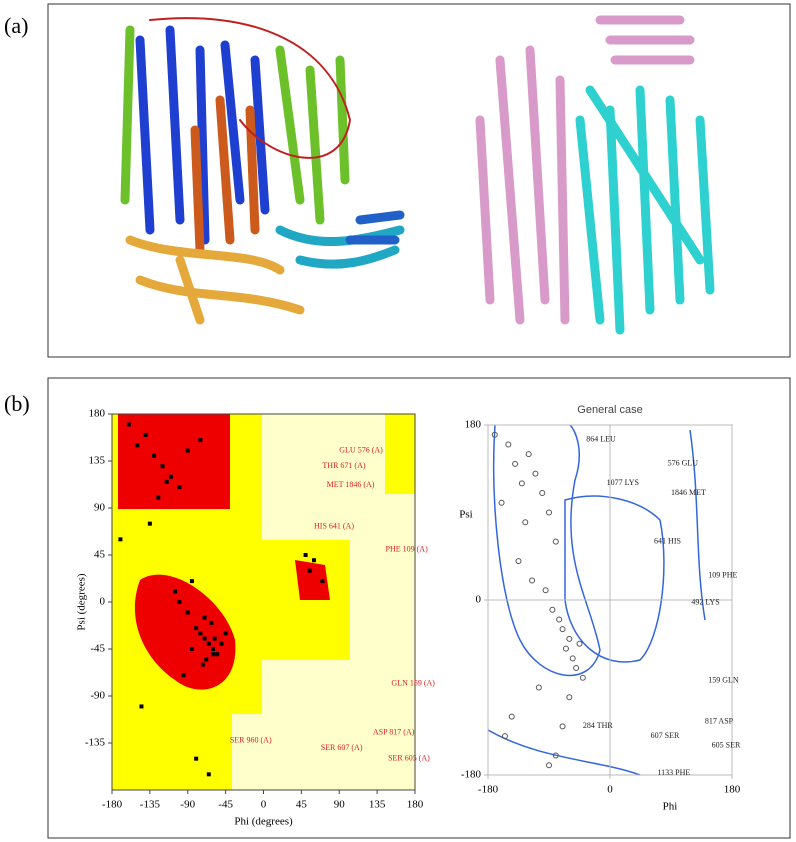 This screenshot has width=796, height=842. I want to click on annotation: 641 HIS, so click(667, 540).